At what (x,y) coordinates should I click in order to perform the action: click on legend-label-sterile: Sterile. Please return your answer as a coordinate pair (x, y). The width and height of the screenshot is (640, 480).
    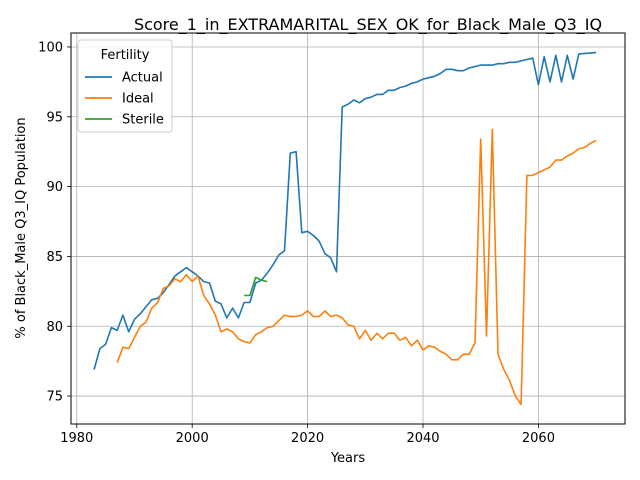
    Looking at the image, I should click on (143, 120).